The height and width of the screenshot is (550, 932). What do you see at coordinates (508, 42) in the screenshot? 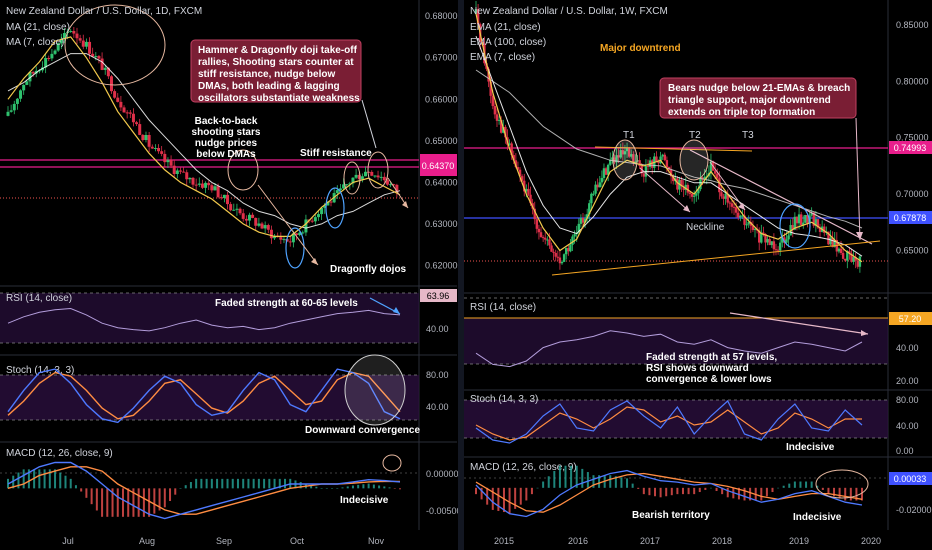
I see `right-ind-ema100: EMA (100, close)` at bounding box center [508, 42].